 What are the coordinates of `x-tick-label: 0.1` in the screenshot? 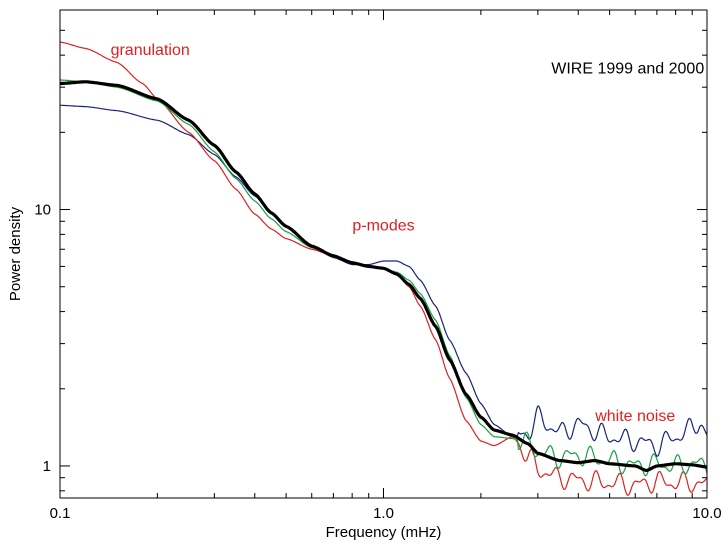 It's located at (60, 513).